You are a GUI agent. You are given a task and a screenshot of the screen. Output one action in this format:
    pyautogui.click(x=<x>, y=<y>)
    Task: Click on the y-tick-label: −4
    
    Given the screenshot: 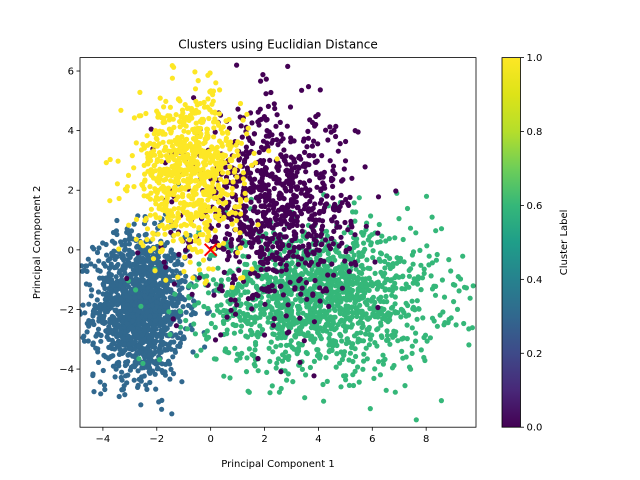 What is the action you would take?
    pyautogui.click(x=66, y=370)
    